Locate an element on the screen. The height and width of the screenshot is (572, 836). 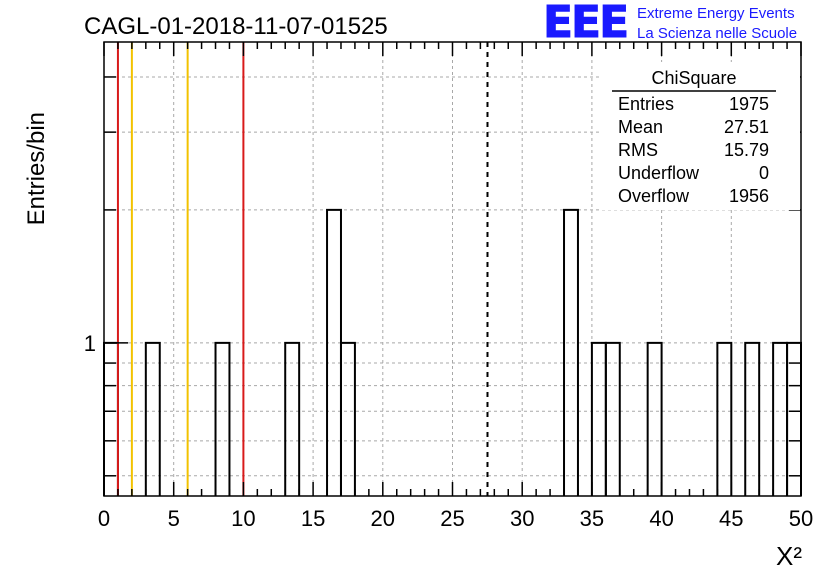
x-tick-label: 45 is located at coordinates (731, 518).